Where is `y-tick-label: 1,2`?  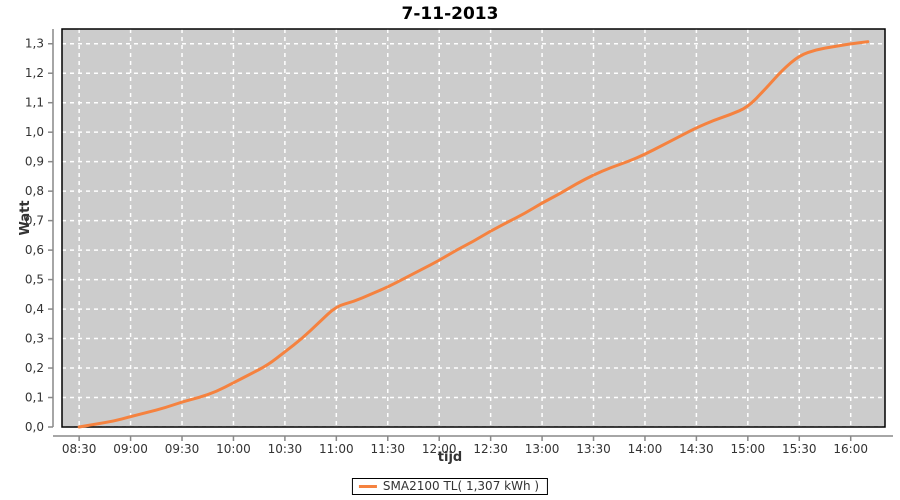
y-tick-label: 1,2 is located at coordinates (34, 73).